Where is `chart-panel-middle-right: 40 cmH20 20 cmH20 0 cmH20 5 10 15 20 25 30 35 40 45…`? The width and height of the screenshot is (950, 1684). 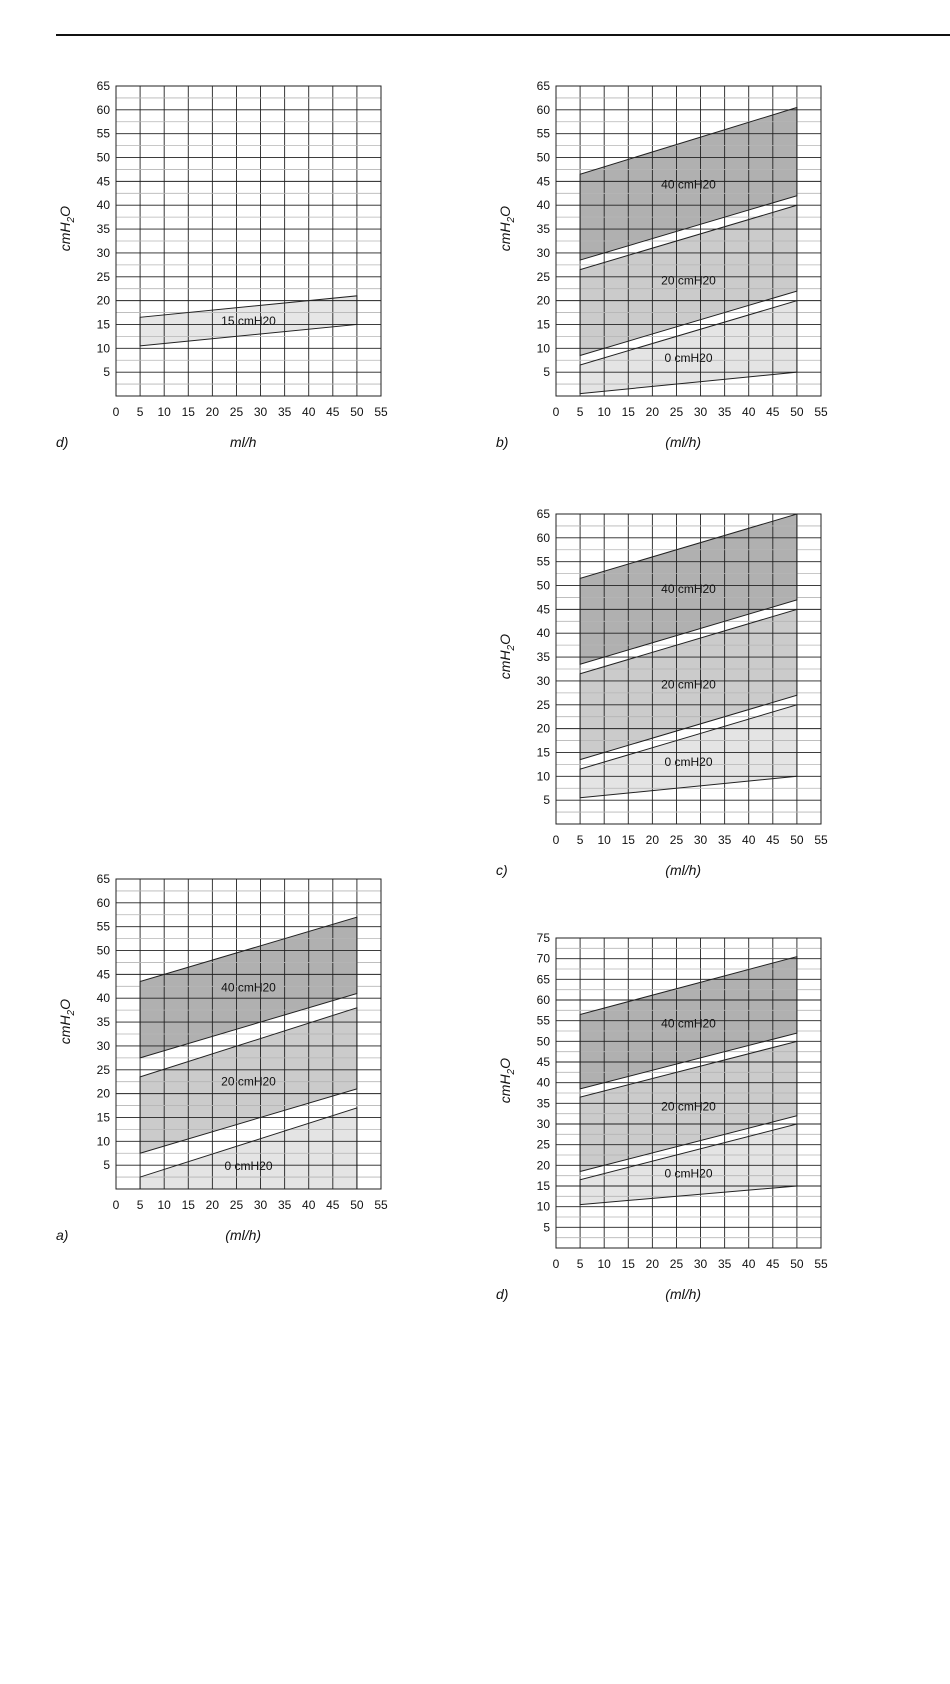 chart-panel-middle-right: 40 cmH20 20 cmH20 0 cmH20 5 10 15 20 25 30 35 40 45… is located at coordinates (680, 688).